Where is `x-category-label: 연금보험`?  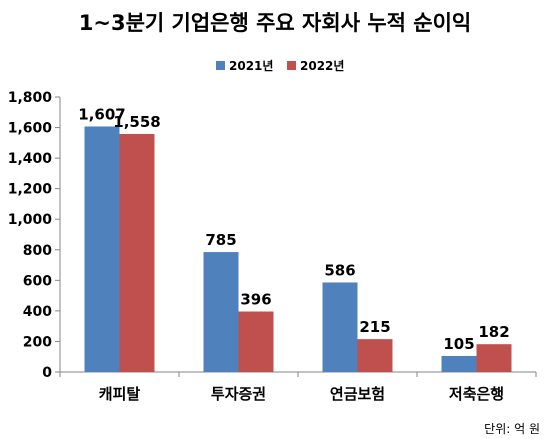 x-category-label: 연금보험 is located at coordinates (357, 394).